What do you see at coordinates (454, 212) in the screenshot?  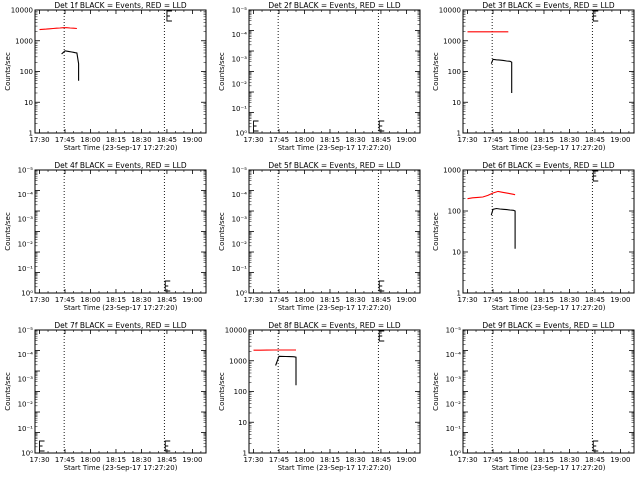 I see `y-tick-label: 100` at bounding box center [454, 212].